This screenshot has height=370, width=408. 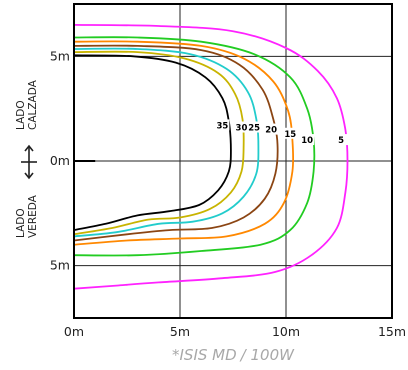 What do you see at coordinates (60, 265) in the screenshot?
I see `y-tick-label-2: 5m` at bounding box center [60, 265].